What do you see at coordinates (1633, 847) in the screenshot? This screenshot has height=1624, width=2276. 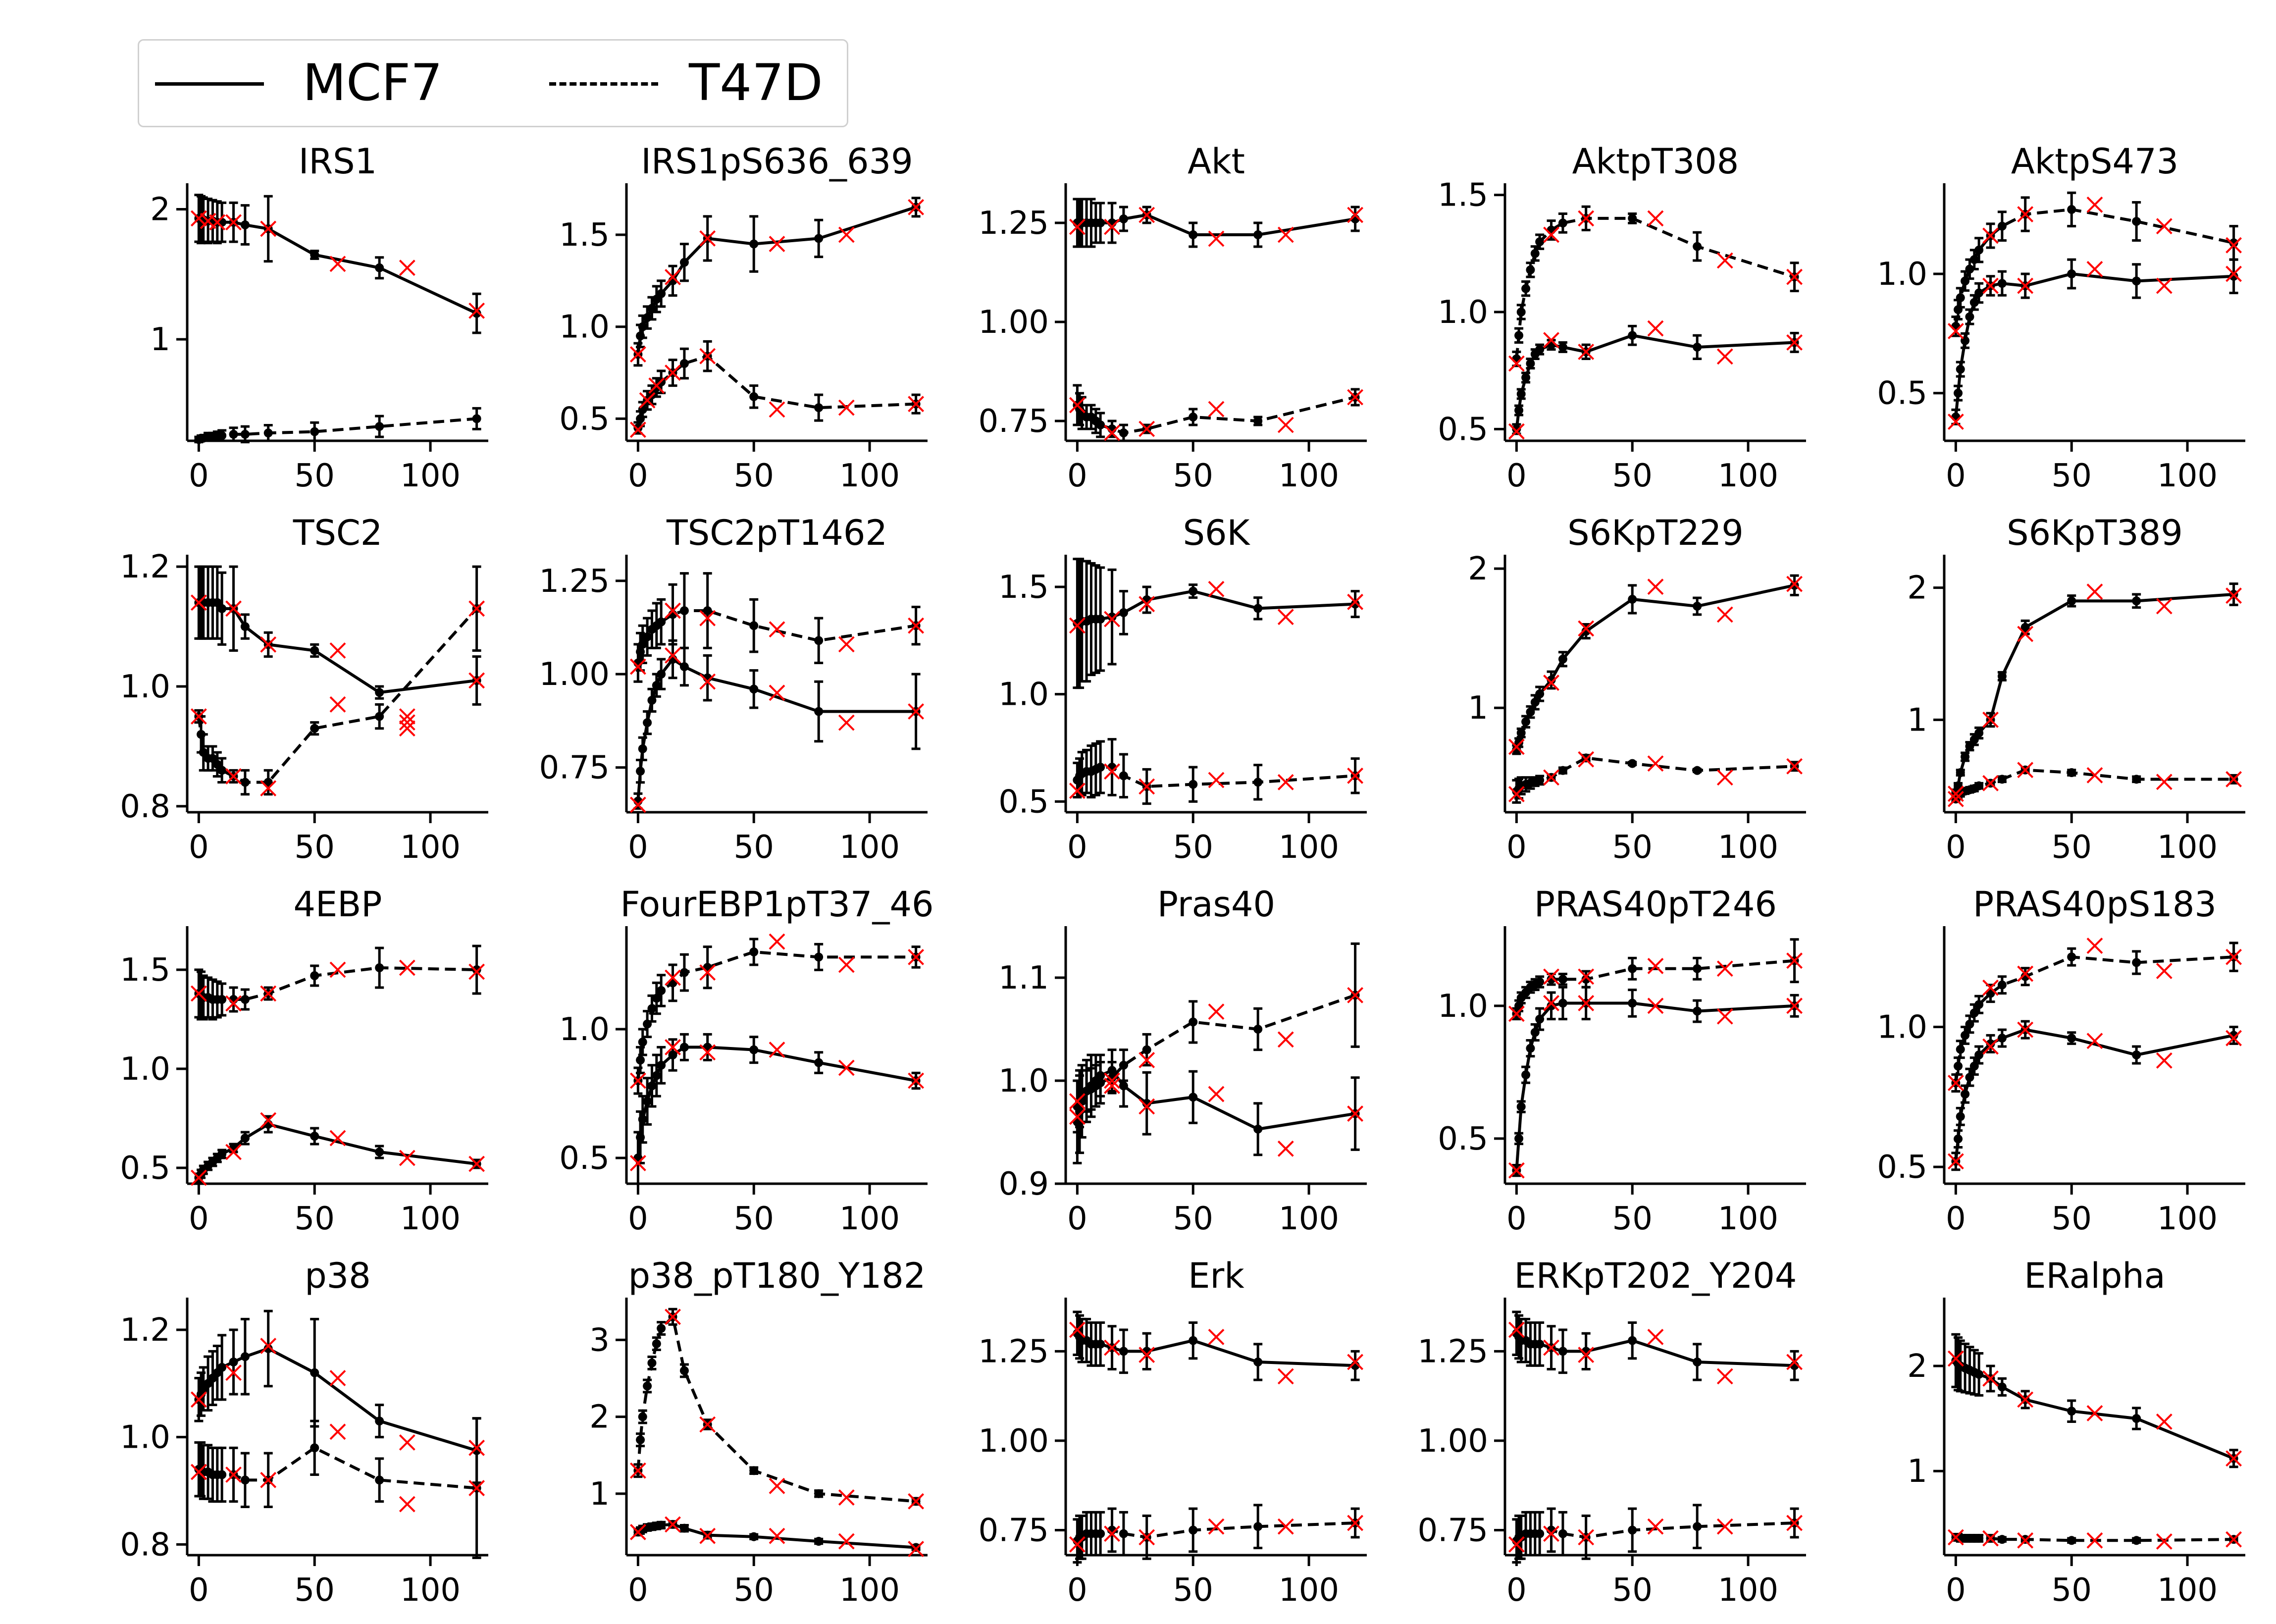 I see `x-tick-label: 50` at bounding box center [1633, 847].